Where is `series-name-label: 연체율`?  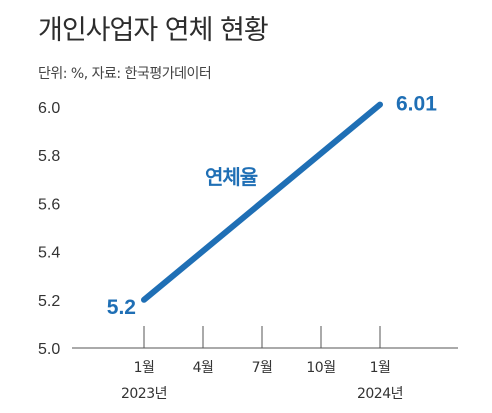
series-name-label: 연체율 is located at coordinates (231, 177).